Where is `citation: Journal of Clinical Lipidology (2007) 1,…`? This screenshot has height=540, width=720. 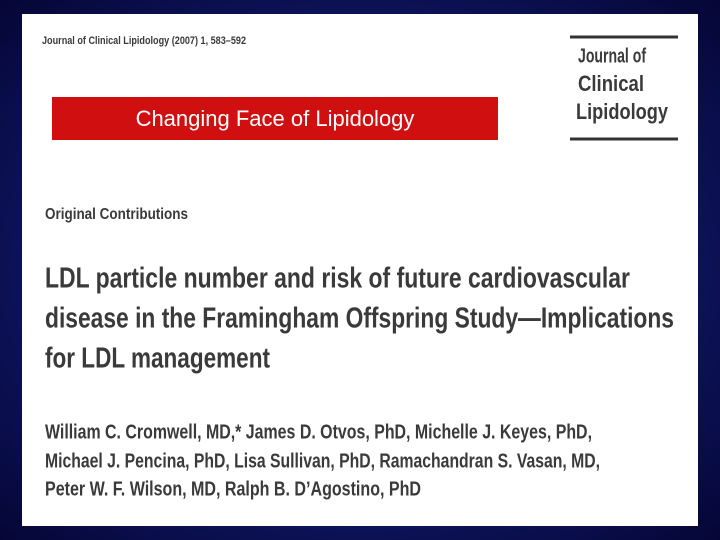 citation: Journal of Clinical Lipidology (2007) 1,… is located at coordinates (144, 41).